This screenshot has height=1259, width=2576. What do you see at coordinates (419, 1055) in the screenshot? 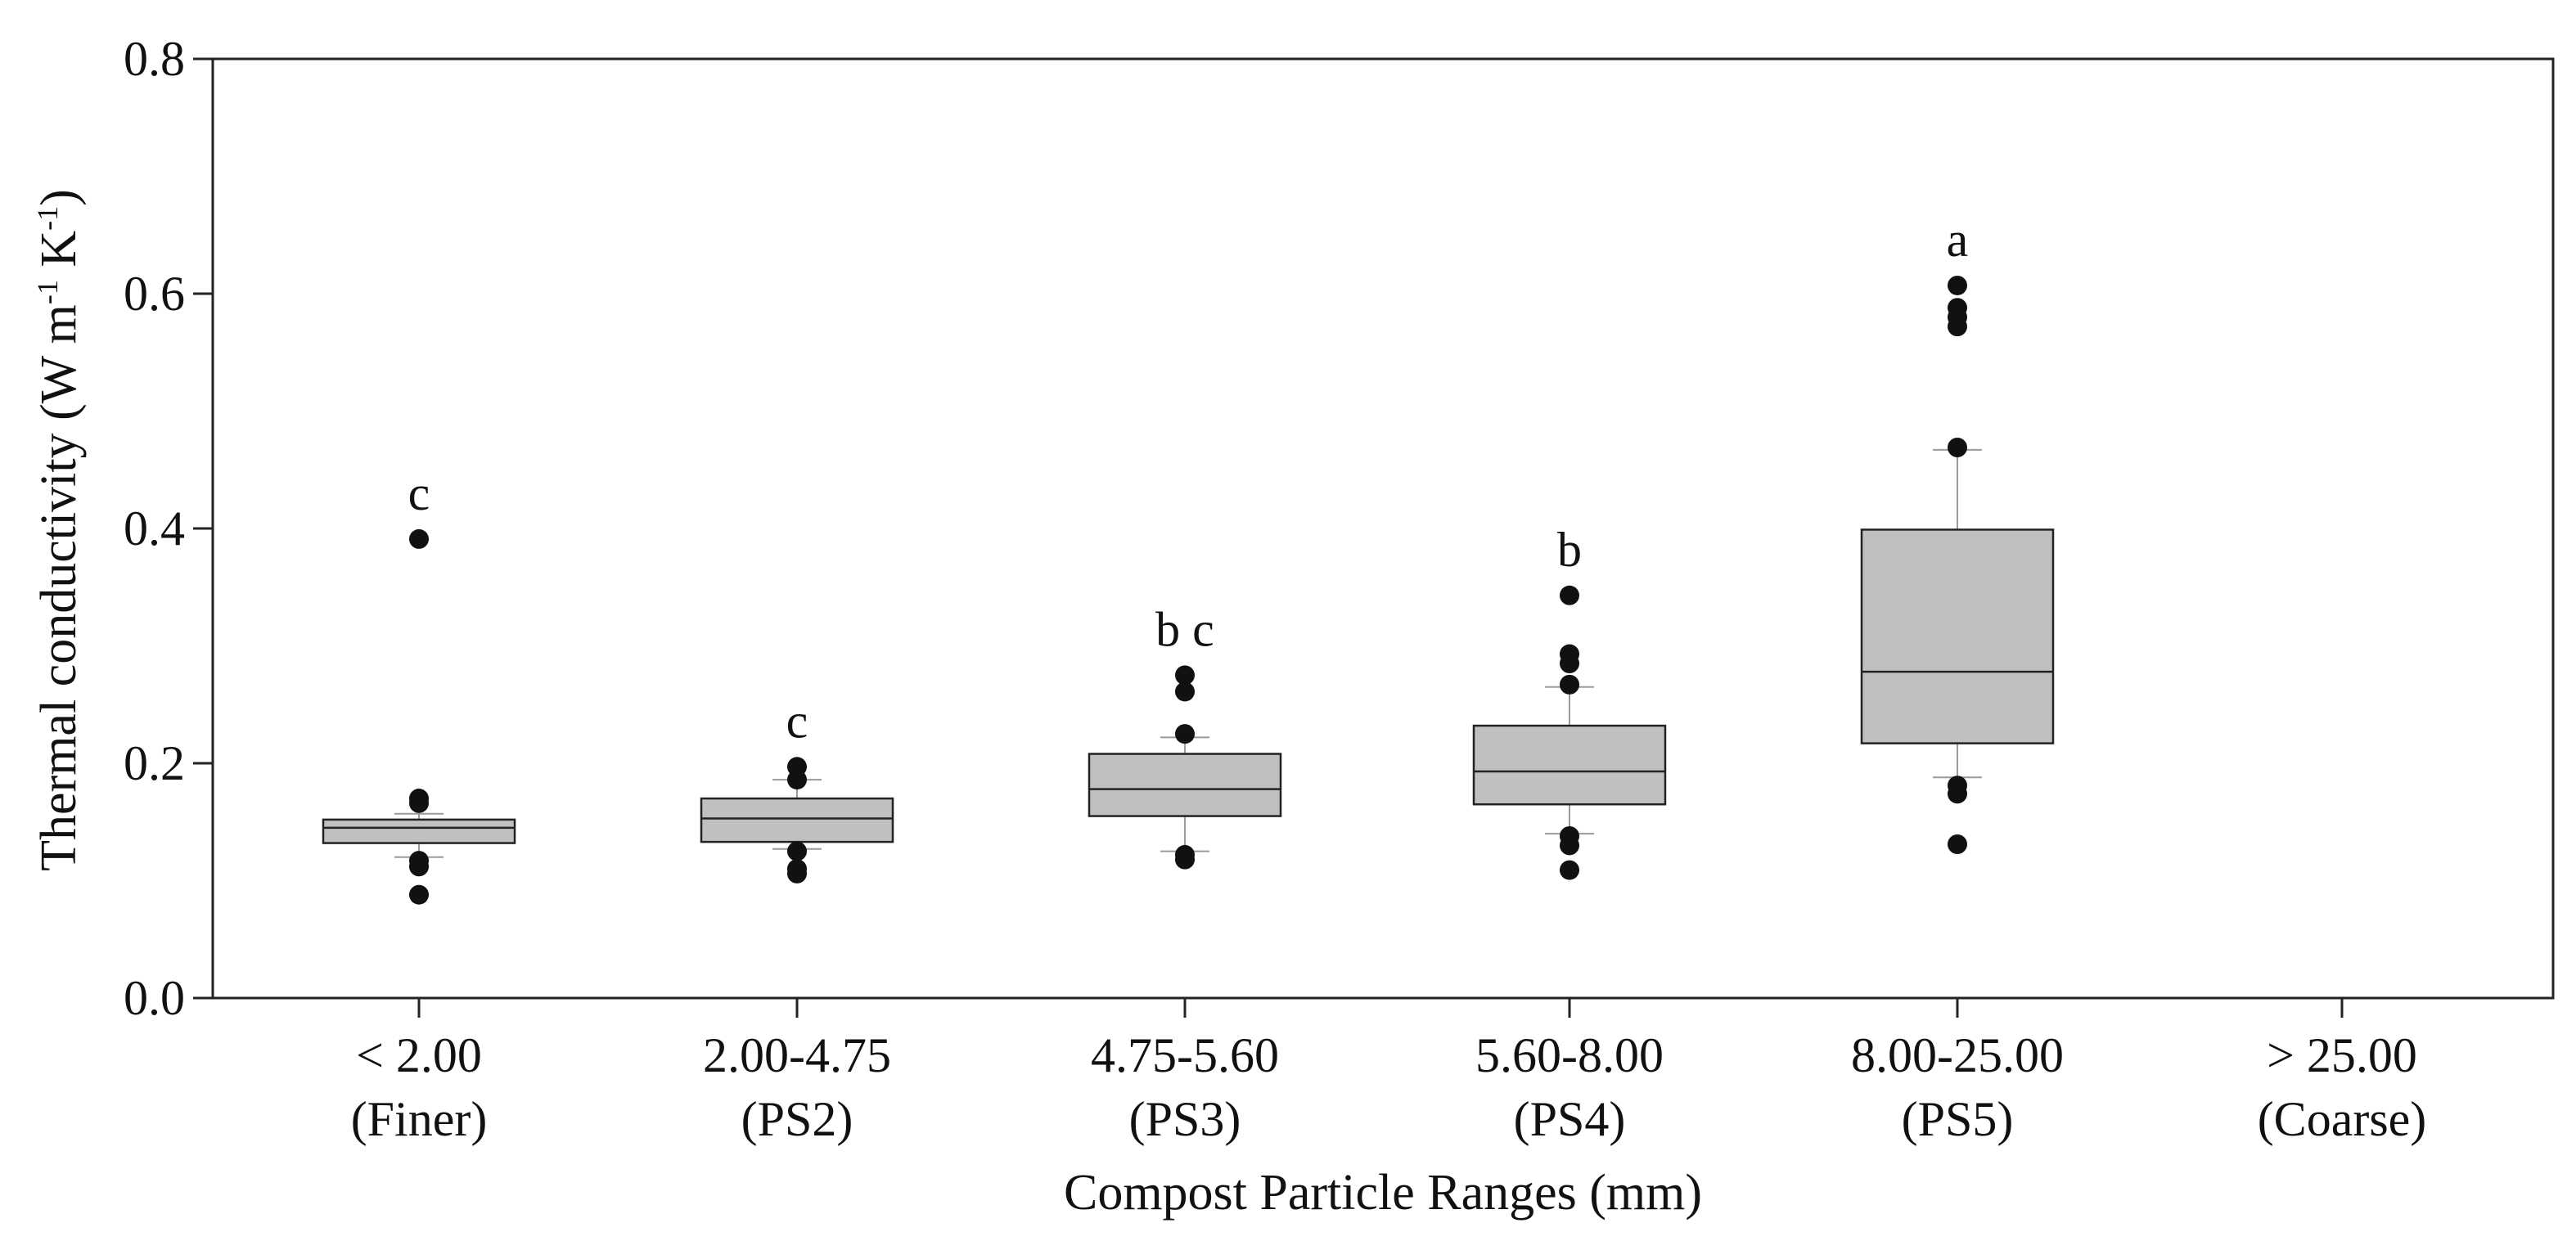
I see `x-tick-label-range: < 2.00` at bounding box center [419, 1055].